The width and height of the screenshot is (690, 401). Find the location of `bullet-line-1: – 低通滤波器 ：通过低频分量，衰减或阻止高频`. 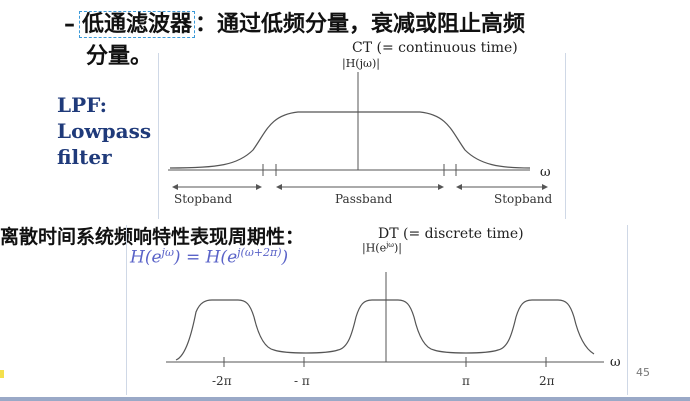

bullet-line-1: – 低通滤波器 ：通过低频分量，衰减或阻止高频 is located at coordinates (294, 22).